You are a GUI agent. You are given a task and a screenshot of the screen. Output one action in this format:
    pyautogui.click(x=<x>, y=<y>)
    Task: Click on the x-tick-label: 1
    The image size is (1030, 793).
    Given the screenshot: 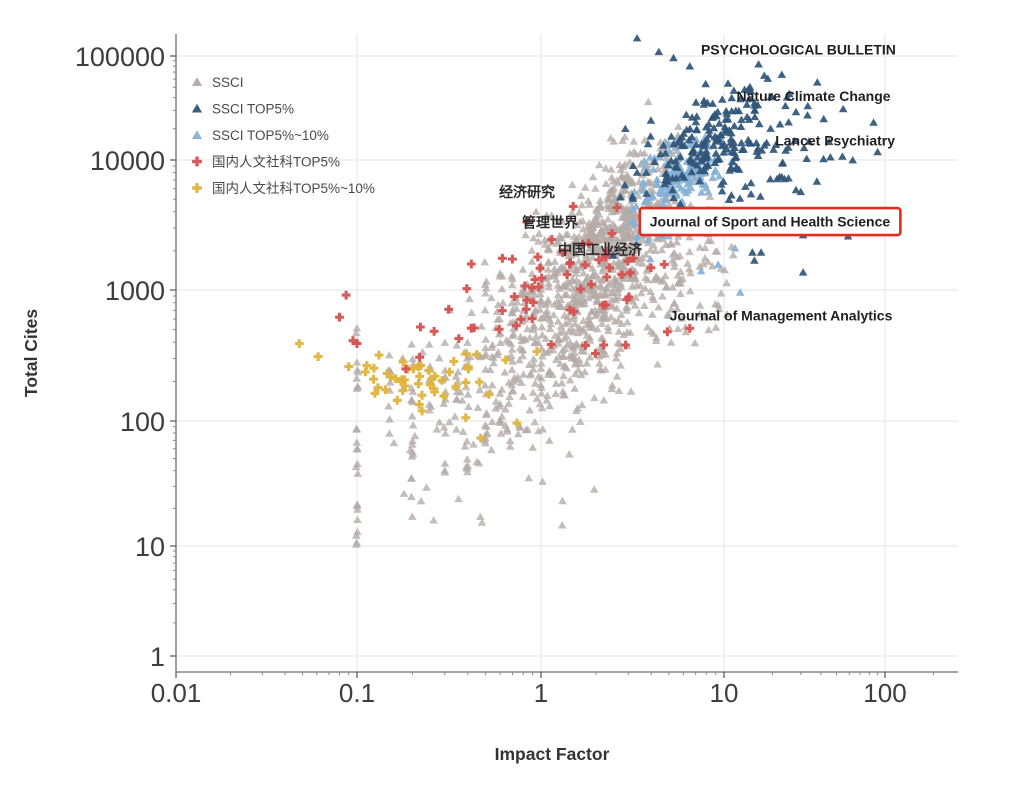 What is the action you would take?
    pyautogui.click(x=541, y=693)
    